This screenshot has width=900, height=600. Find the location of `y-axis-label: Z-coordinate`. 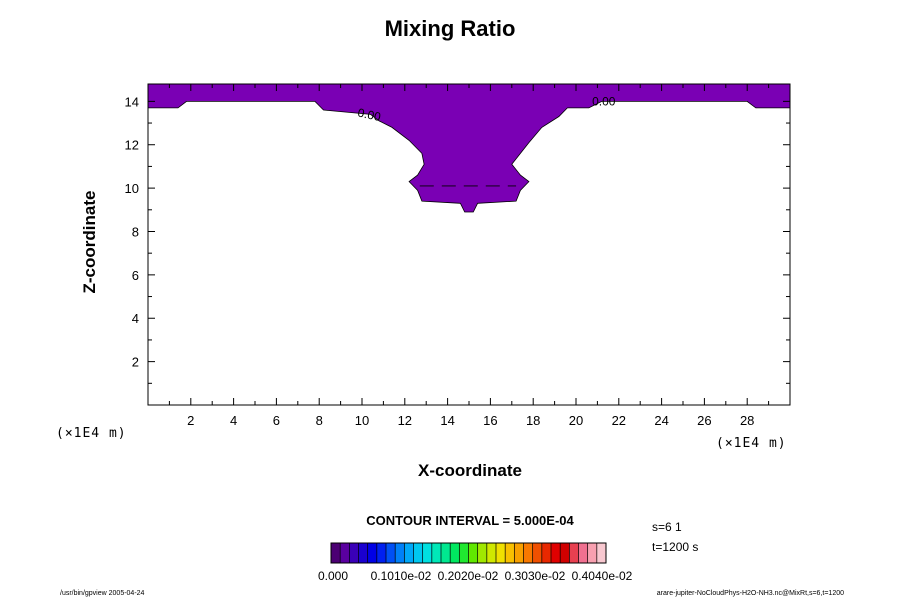

y-axis-label: Z-coordinate is located at coordinates (89, 242).